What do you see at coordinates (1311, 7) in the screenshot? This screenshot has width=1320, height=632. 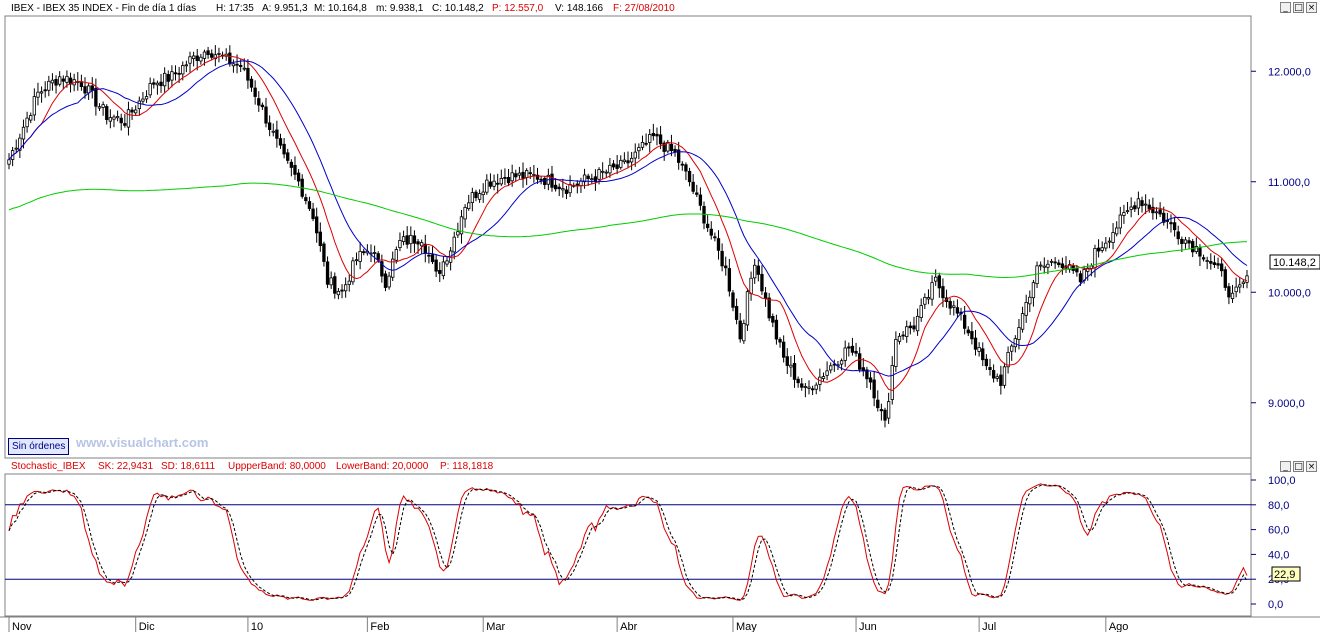 I see `price-close-button: ×` at bounding box center [1311, 7].